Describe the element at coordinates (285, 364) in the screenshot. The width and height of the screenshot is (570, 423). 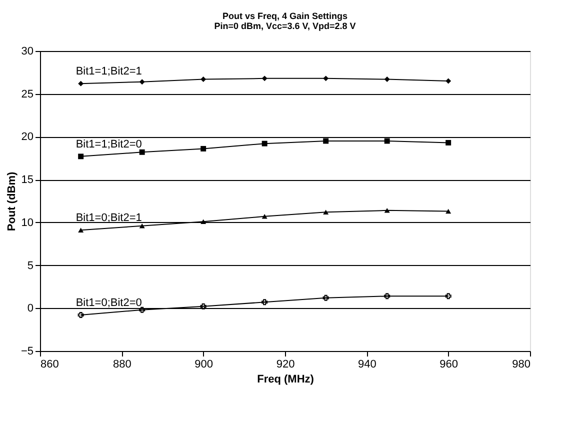
I see `x-tick-label: 920` at that location.